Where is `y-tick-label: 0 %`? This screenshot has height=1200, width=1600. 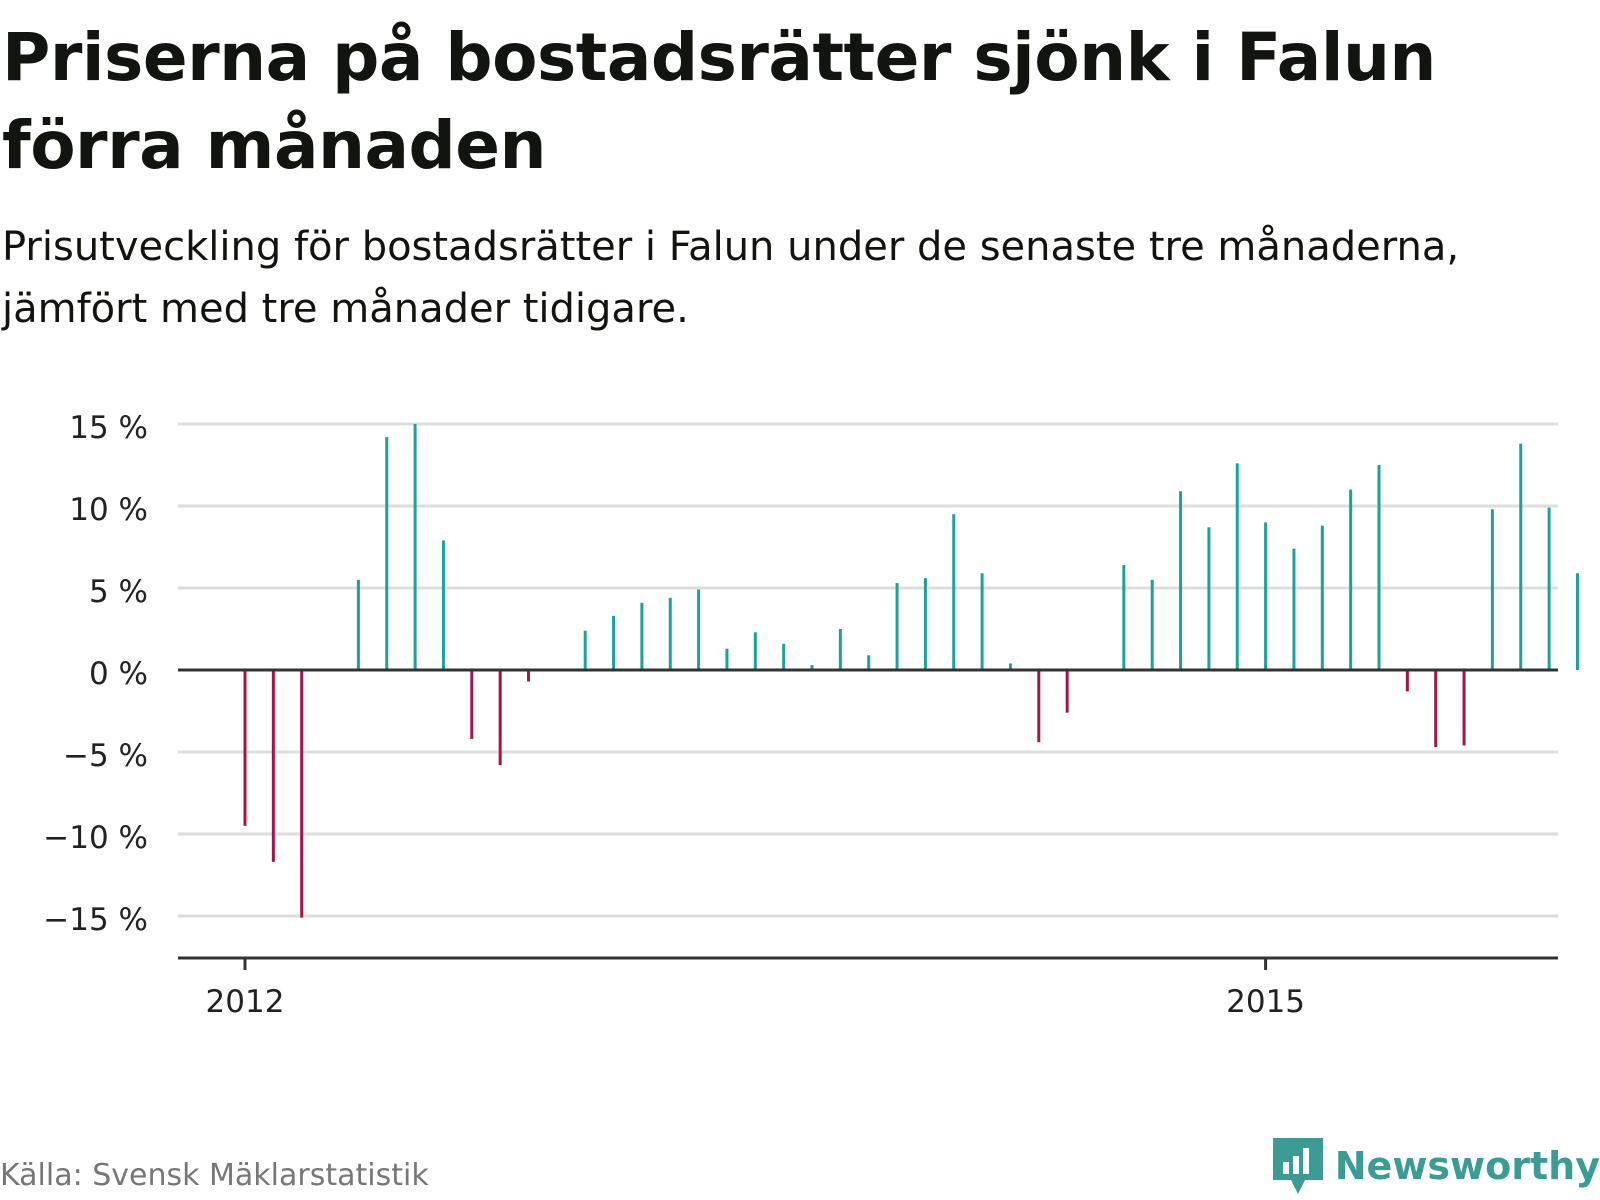 y-tick-label: 0 % is located at coordinates (118, 674).